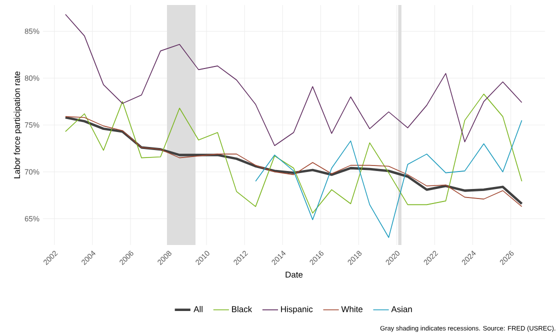 This screenshot has width=560, height=336. What do you see at coordinates (294, 275) in the screenshot?
I see `x-axis-title: Date` at bounding box center [294, 275].